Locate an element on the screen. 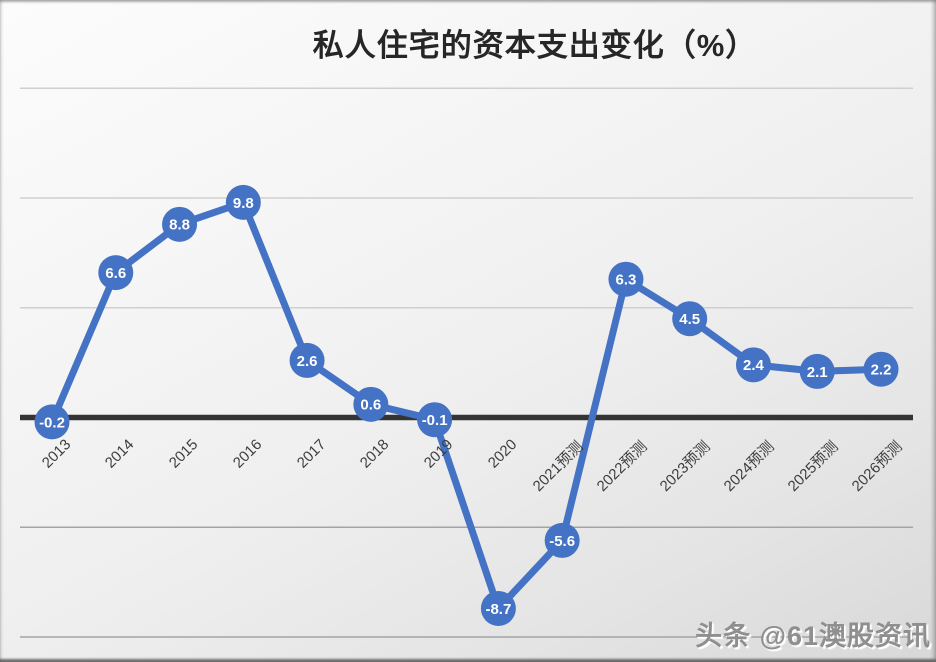  data-point-label: -8.7 is located at coordinates (498, 609).